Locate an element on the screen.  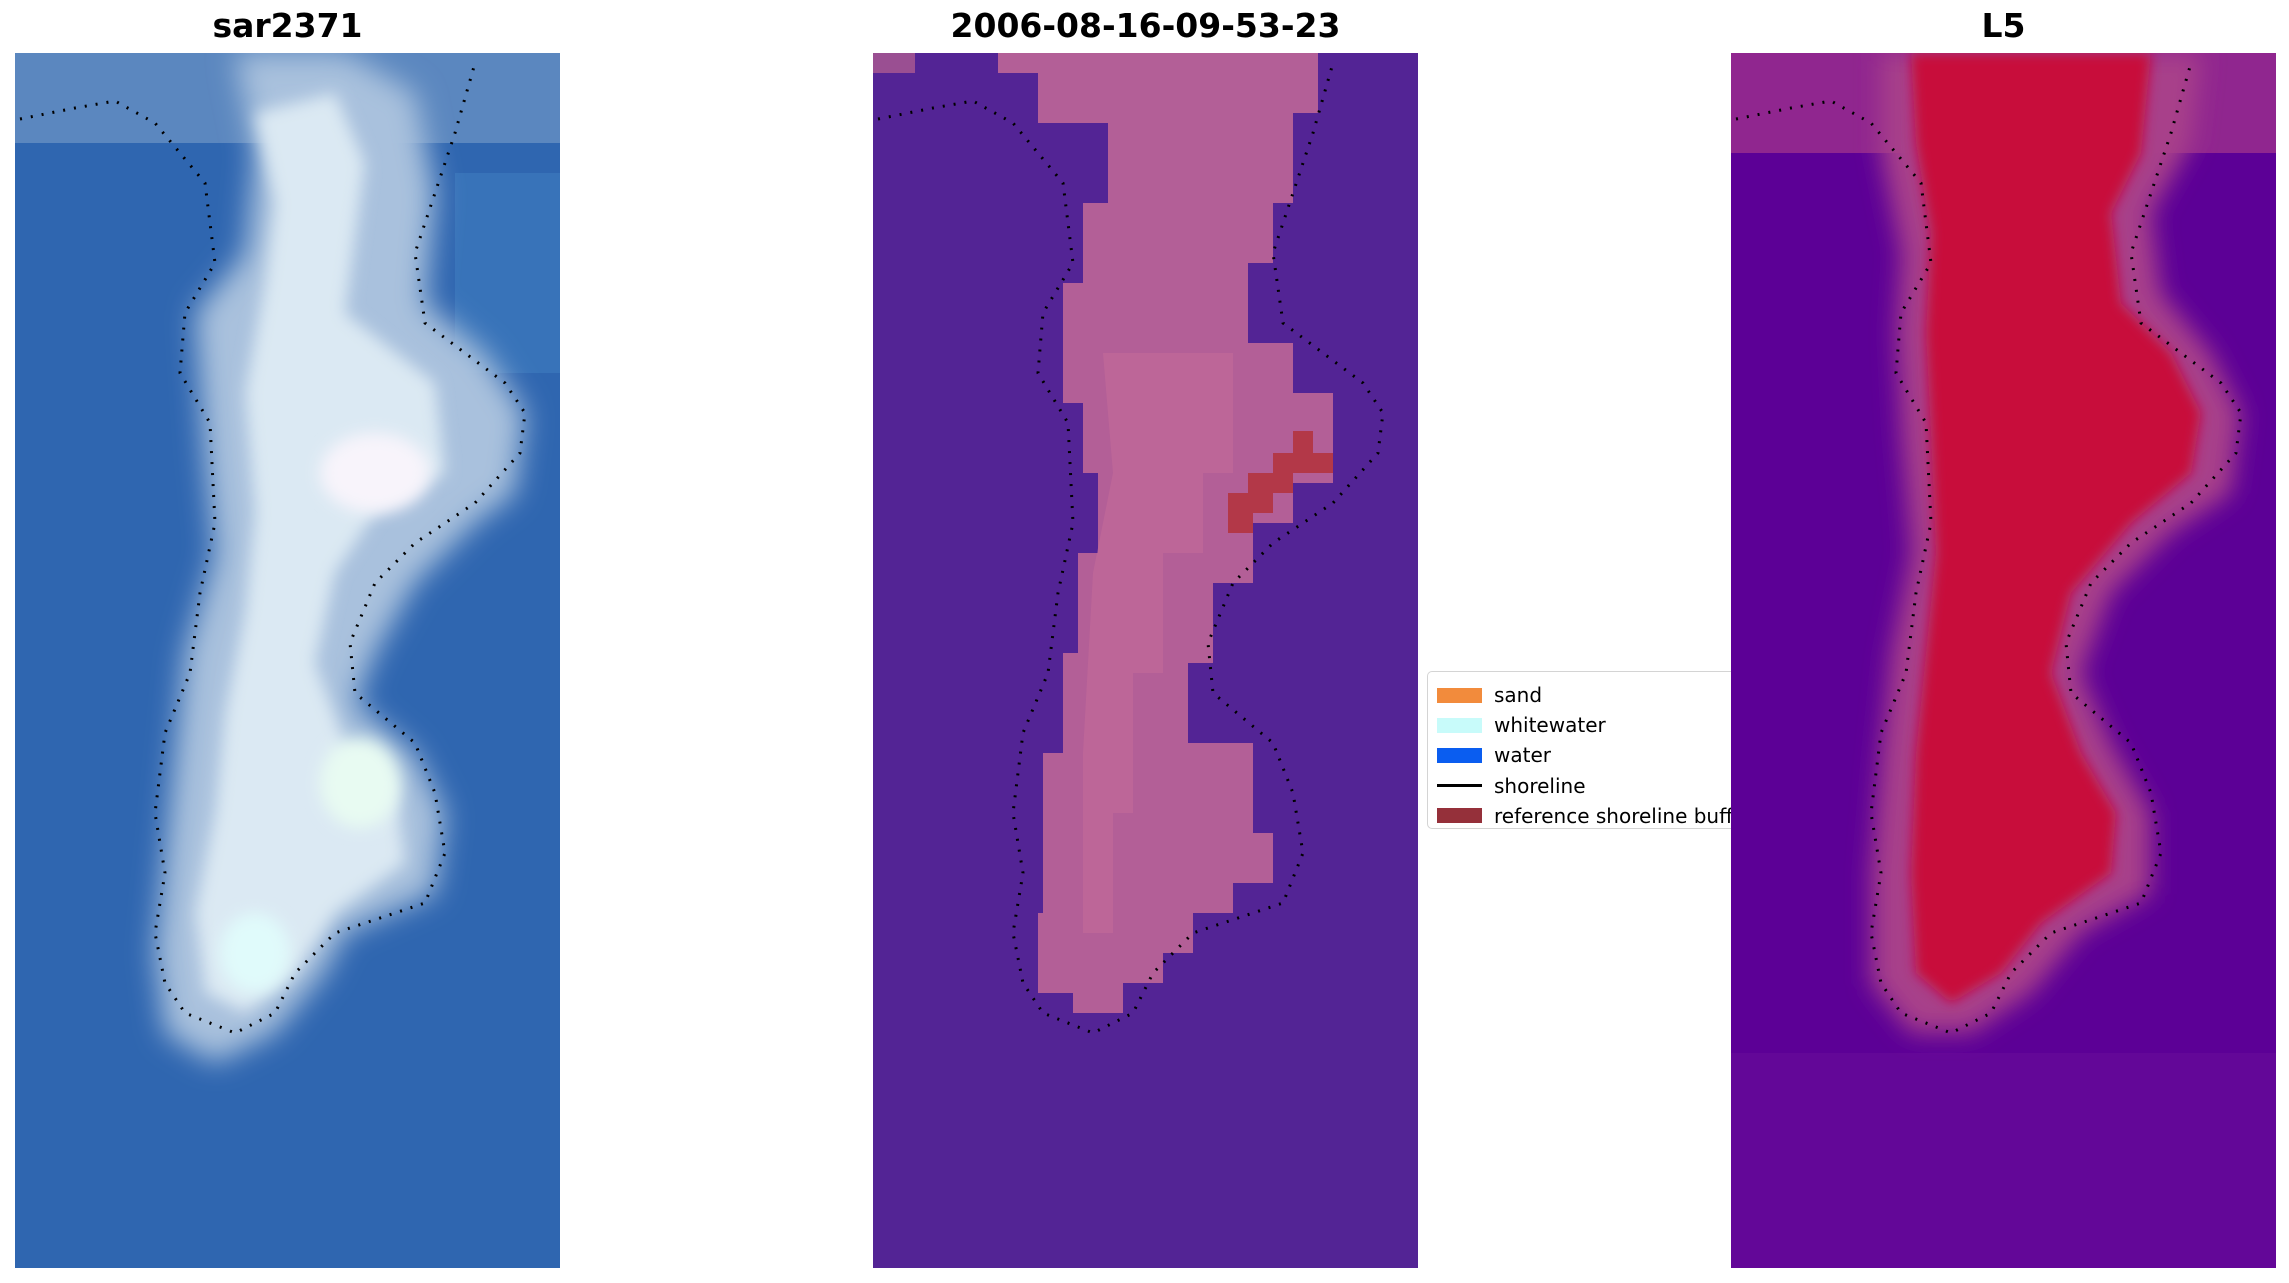
legend-item-shoreline: shoreline is located at coordinates (1582, 786).